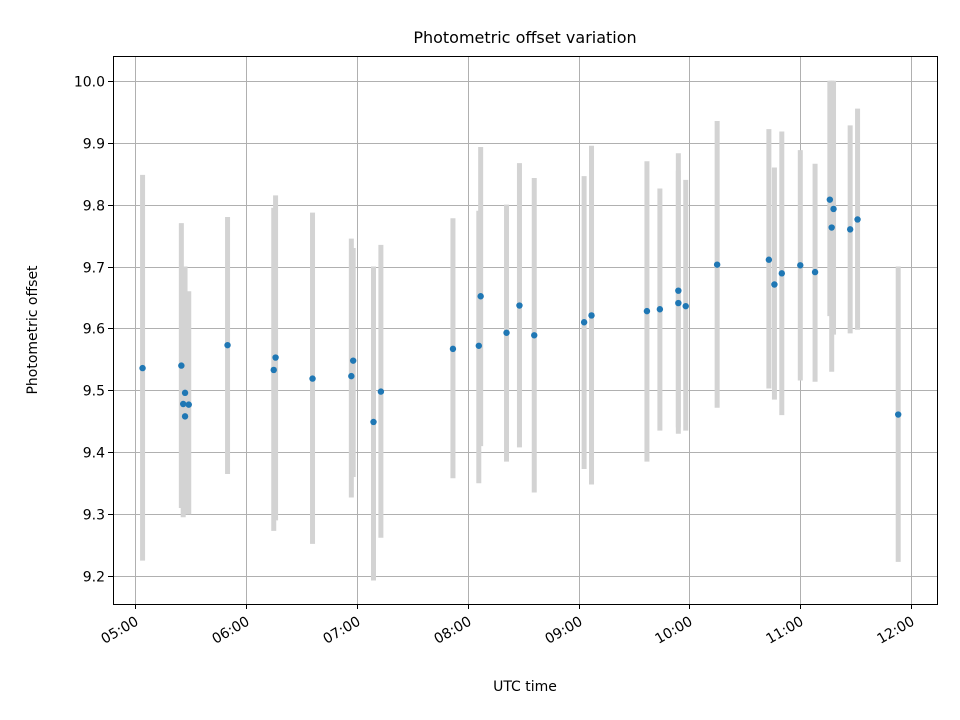 The image size is (960, 720). I want to click on y-tick-label: 9.8, so click(94, 207).